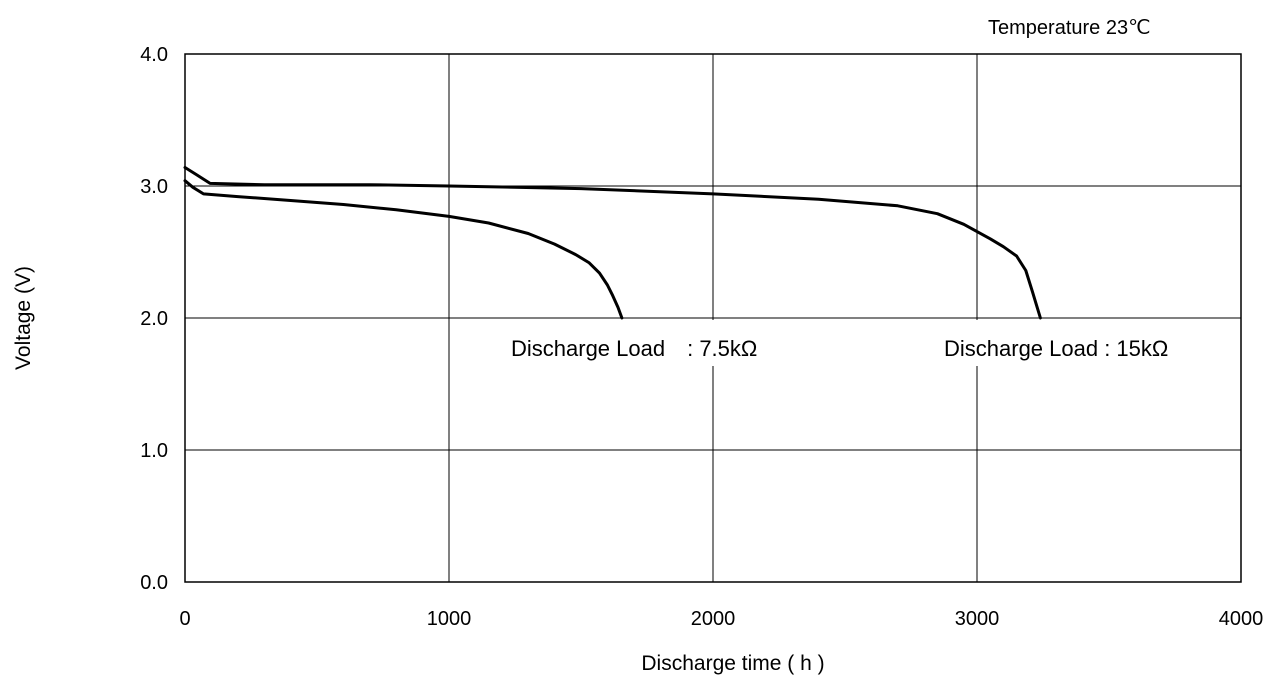 This screenshot has width=1273, height=677. Describe the element at coordinates (977, 619) in the screenshot. I see `x-tick-label: 3000` at that location.